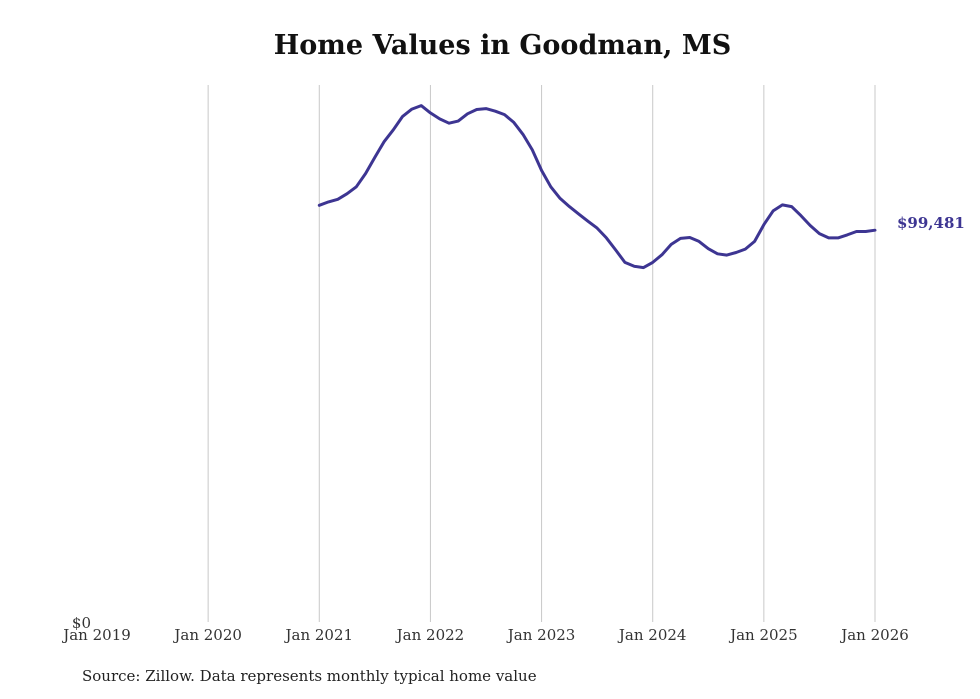 Image resolution: width=980 pixels, height=699 pixels. Describe the element at coordinates (81, 623) in the screenshot. I see `y-tick-label: $0` at that location.